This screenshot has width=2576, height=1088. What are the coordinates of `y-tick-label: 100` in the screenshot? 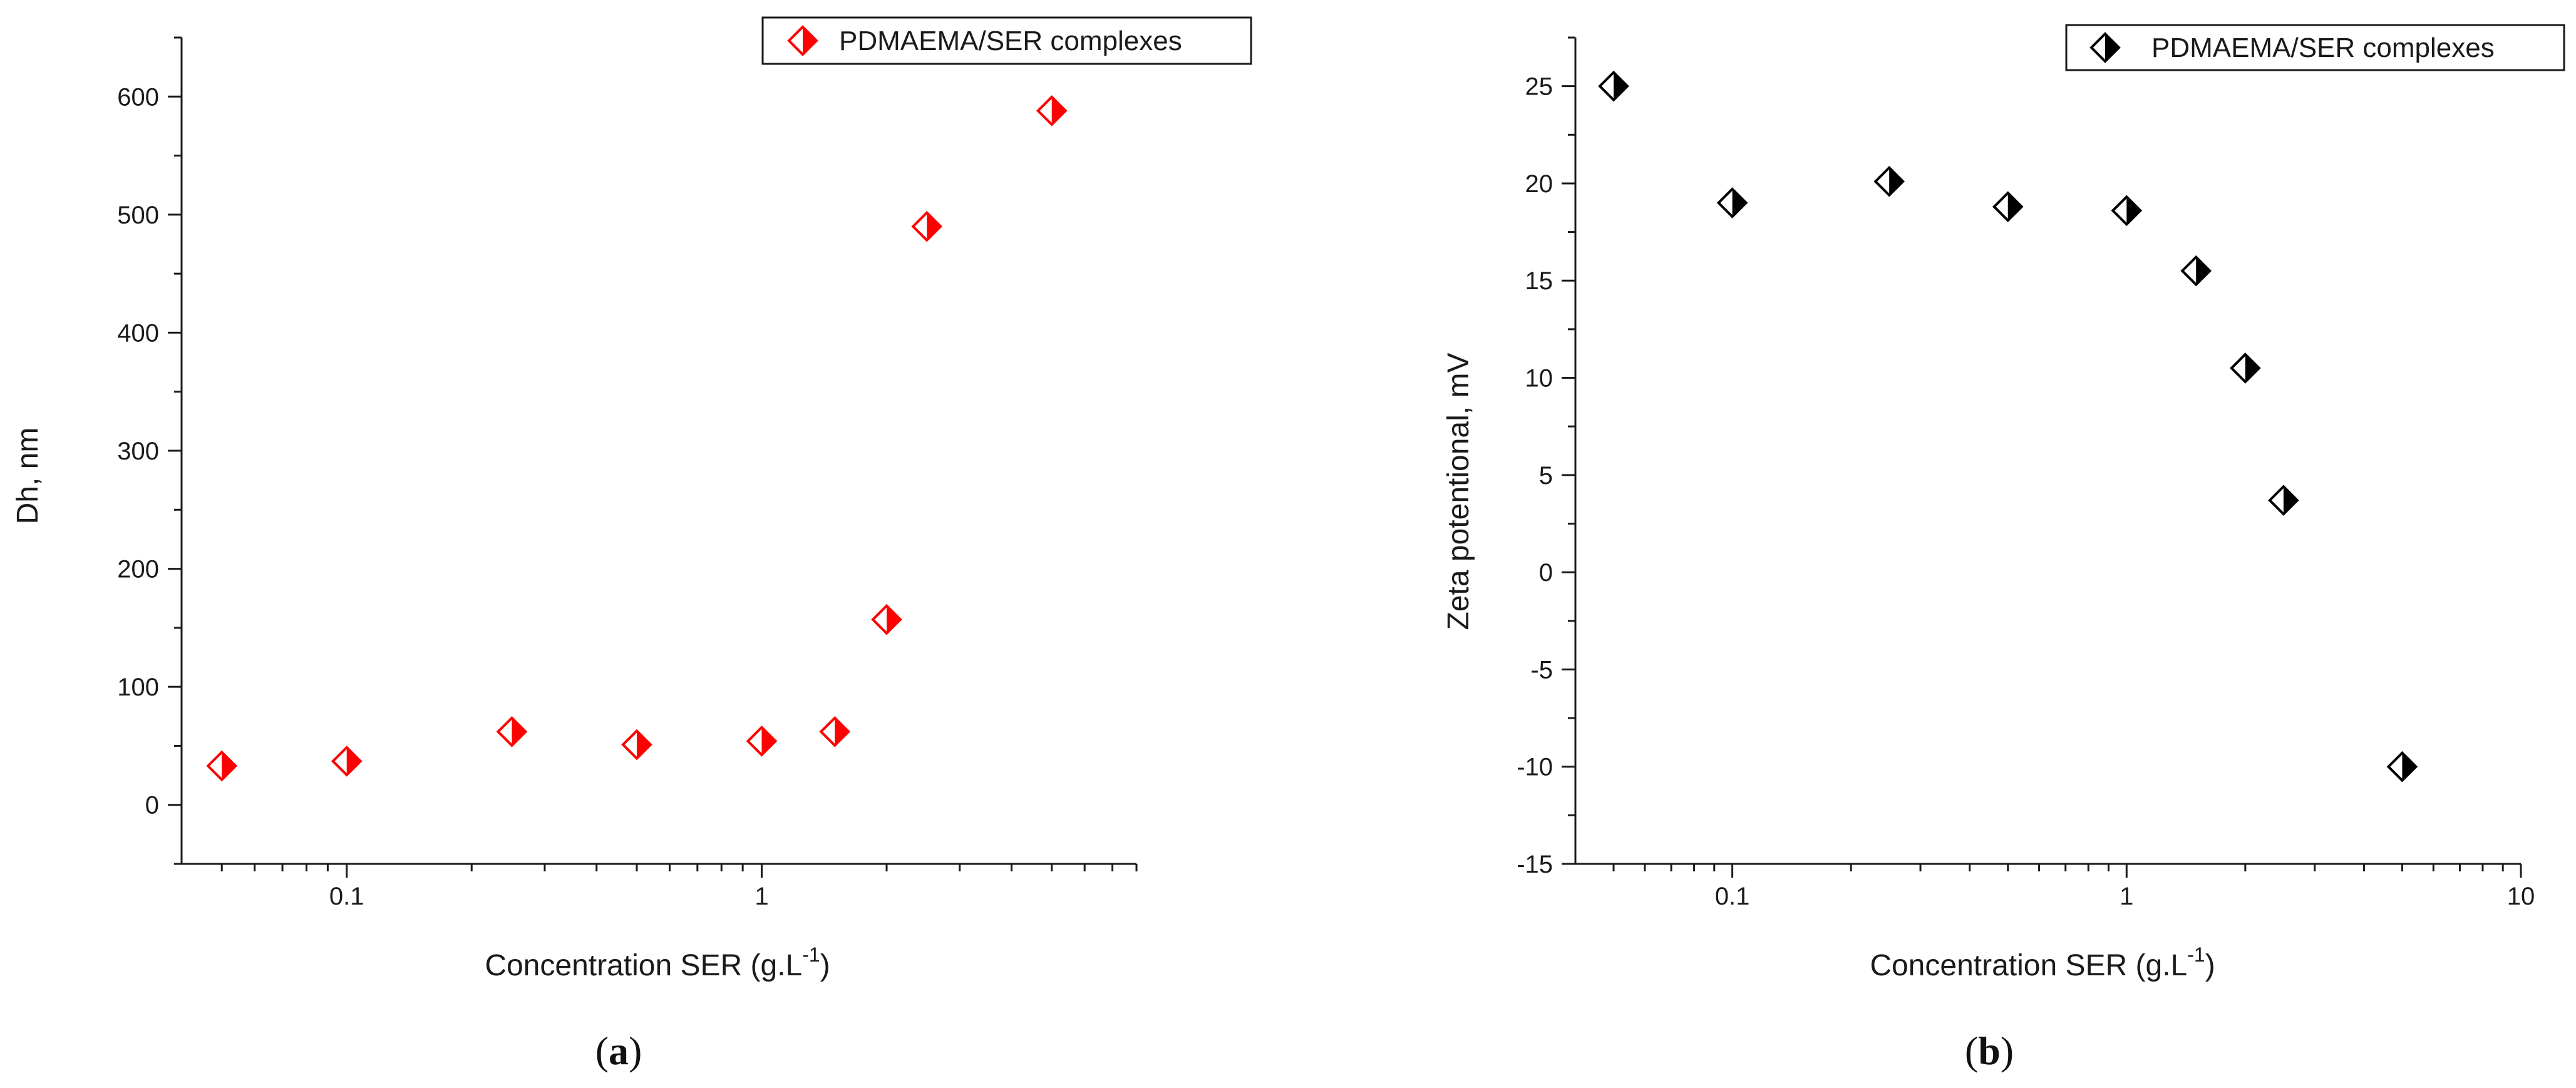 It's located at (138, 687).